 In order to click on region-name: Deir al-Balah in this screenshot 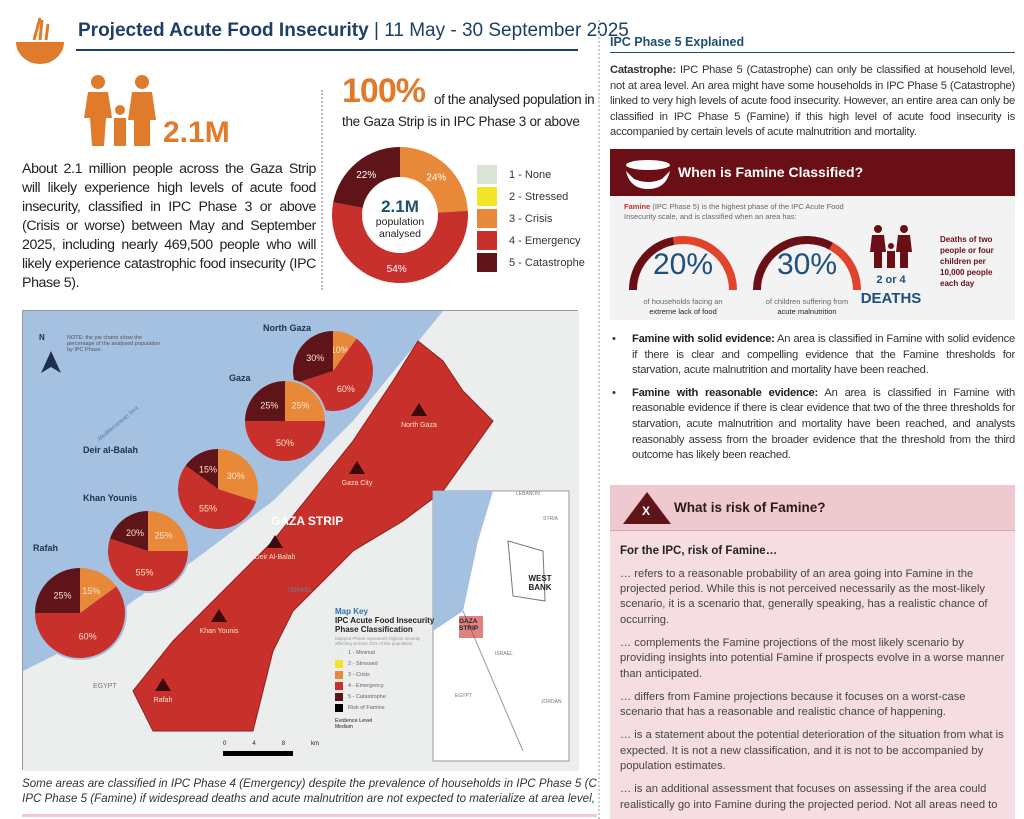, I will do `click(110, 450)`.